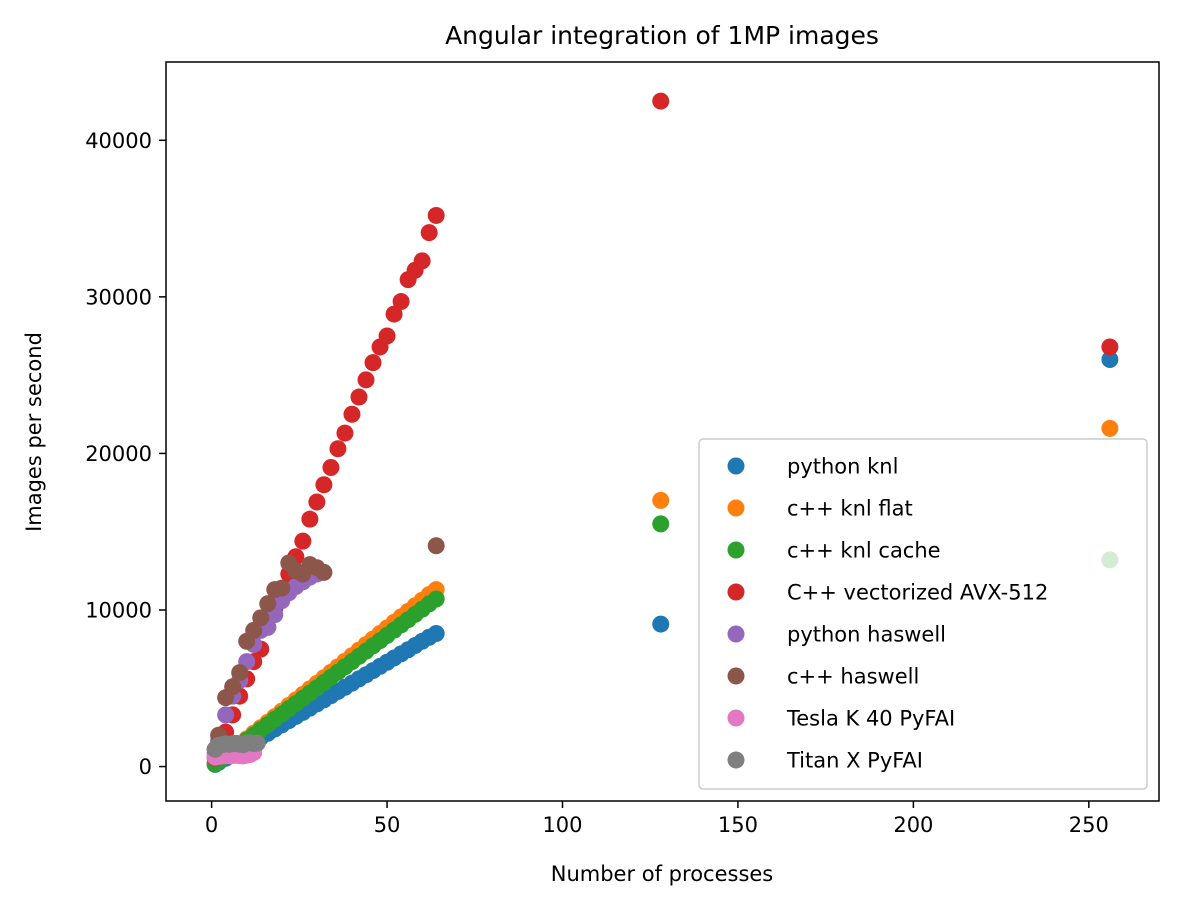 The image size is (1182, 908). I want to click on y-tick-label: 40000, so click(118, 141).